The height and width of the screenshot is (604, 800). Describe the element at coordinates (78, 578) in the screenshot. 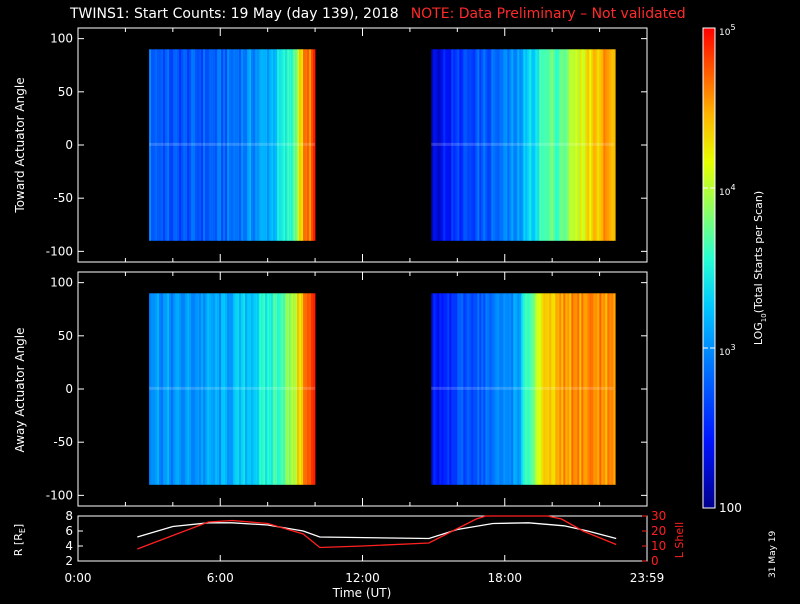

I see `time-axis-tick-label: 0:00` at that location.